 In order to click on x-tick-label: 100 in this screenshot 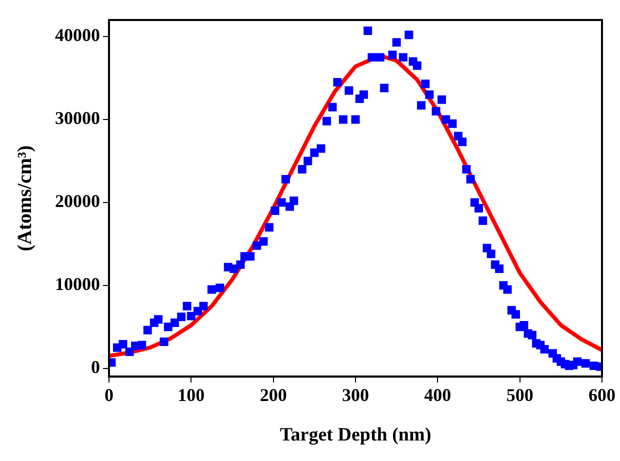, I will do `click(191, 395)`.